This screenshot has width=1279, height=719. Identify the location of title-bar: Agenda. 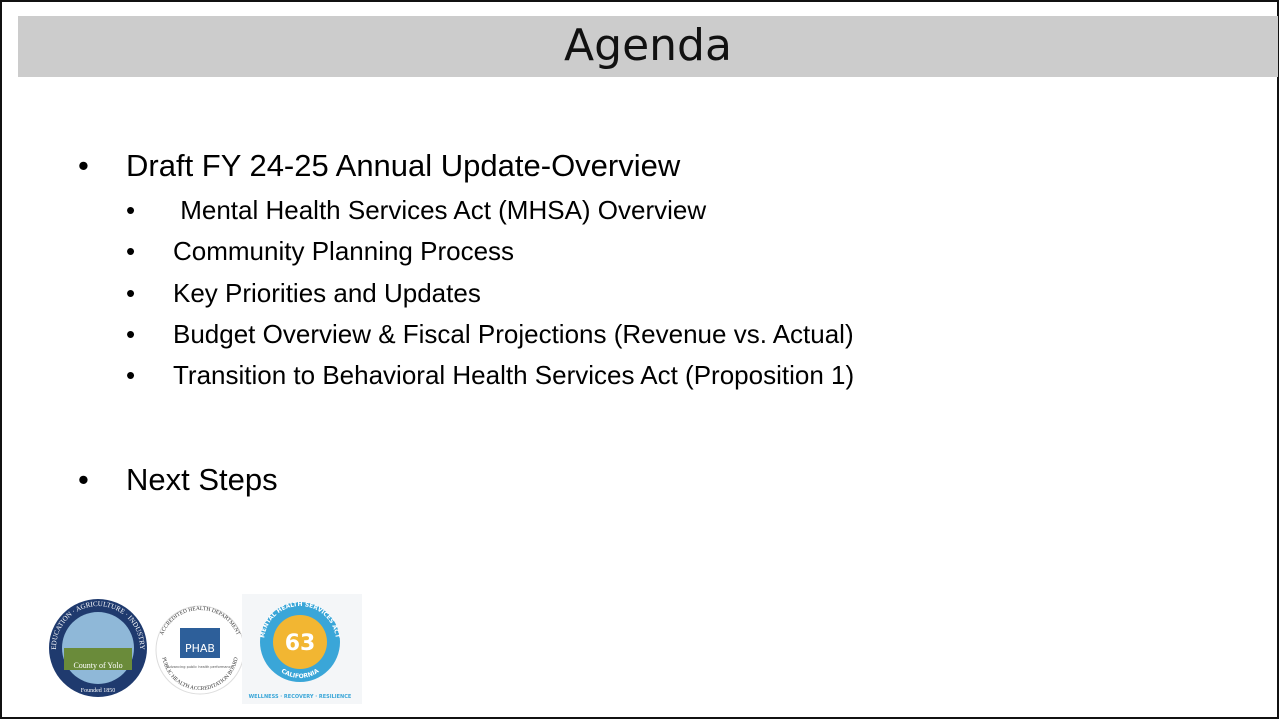
(648, 46).